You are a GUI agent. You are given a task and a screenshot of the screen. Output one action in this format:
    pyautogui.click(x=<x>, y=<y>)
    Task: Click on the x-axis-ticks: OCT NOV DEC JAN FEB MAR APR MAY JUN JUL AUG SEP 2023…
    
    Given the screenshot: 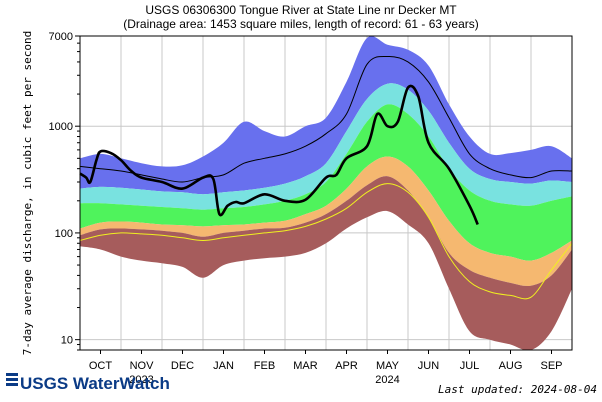 What is the action you would take?
    pyautogui.click(x=326, y=368)
    